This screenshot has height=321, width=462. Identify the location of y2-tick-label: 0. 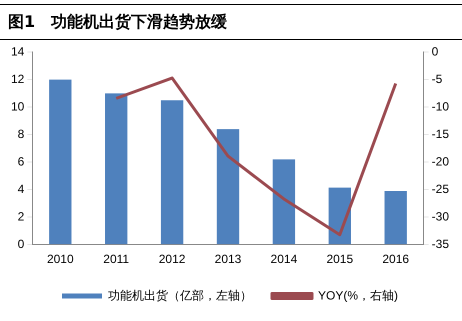
(435, 51).